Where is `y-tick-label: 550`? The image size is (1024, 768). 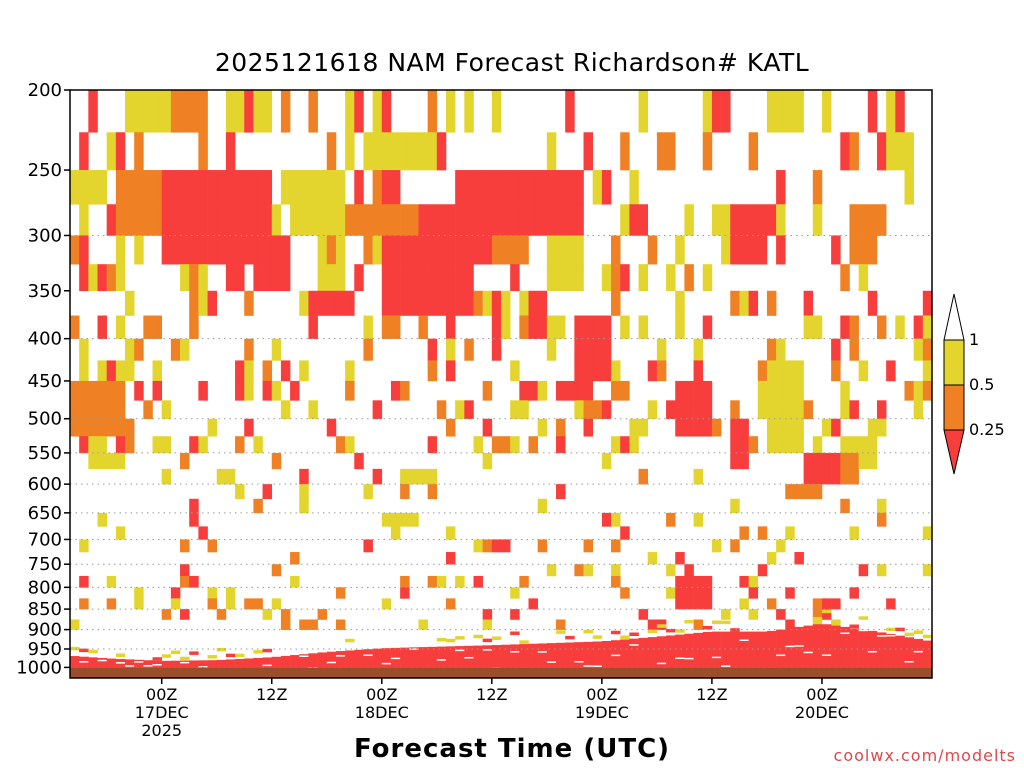 y-tick-label: 550 is located at coordinates (45, 453).